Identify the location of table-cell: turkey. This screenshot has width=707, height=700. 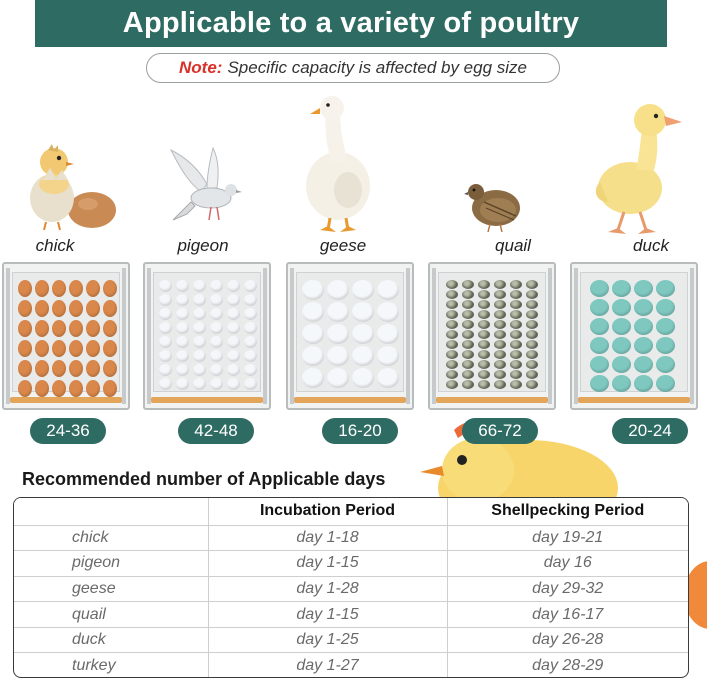
(111, 664).